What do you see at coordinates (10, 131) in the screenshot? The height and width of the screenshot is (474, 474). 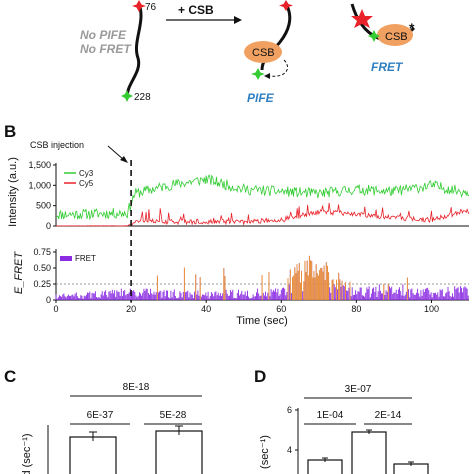 I see `panel-b-letter: B` at bounding box center [10, 131].